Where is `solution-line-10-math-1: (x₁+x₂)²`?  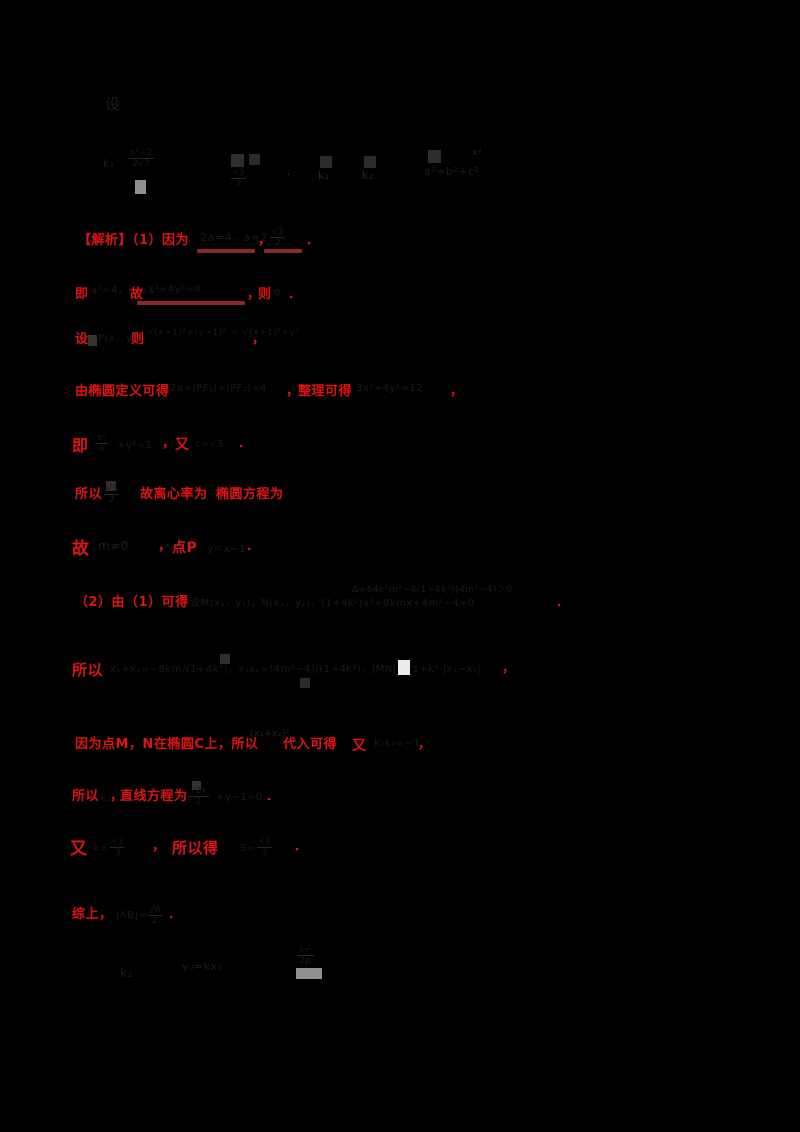
solution-line-10-math-1: (x₁+x₂)² is located at coordinates (270, 734).